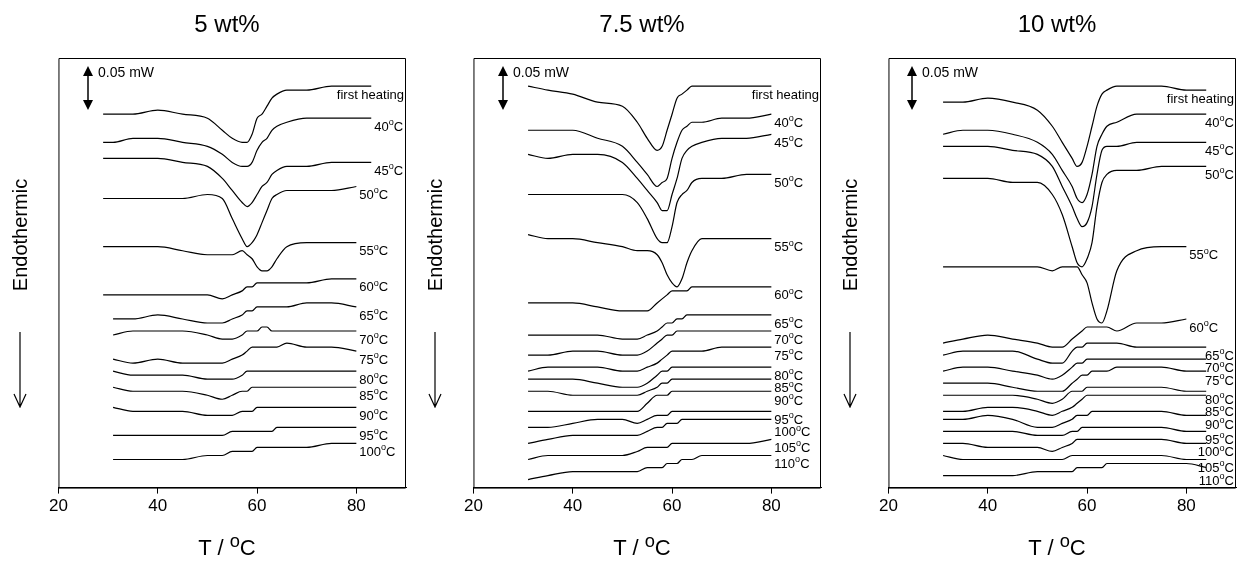 The height and width of the screenshot is (573, 1240). Describe the element at coordinates (642, 24) in the screenshot. I see `chart-title: 7.5 wt%` at that location.